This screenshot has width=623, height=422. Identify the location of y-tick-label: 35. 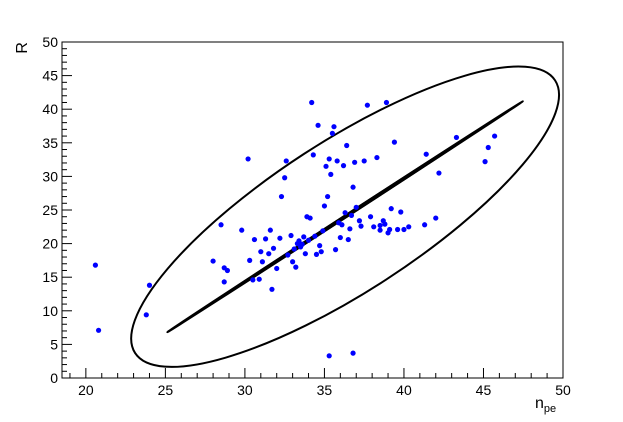
(50, 143).